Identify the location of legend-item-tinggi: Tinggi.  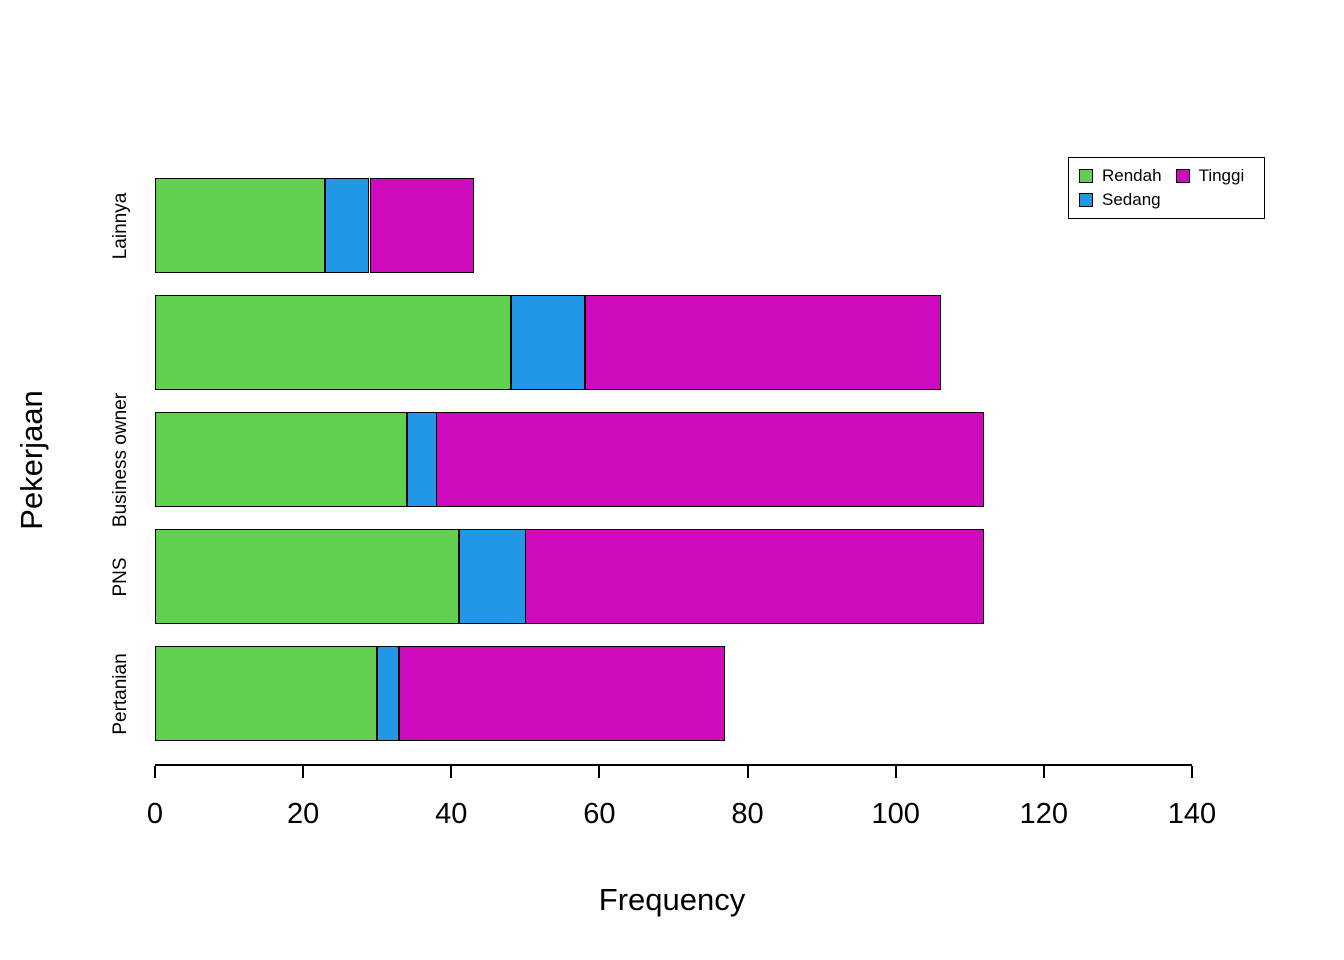
(1214, 176).